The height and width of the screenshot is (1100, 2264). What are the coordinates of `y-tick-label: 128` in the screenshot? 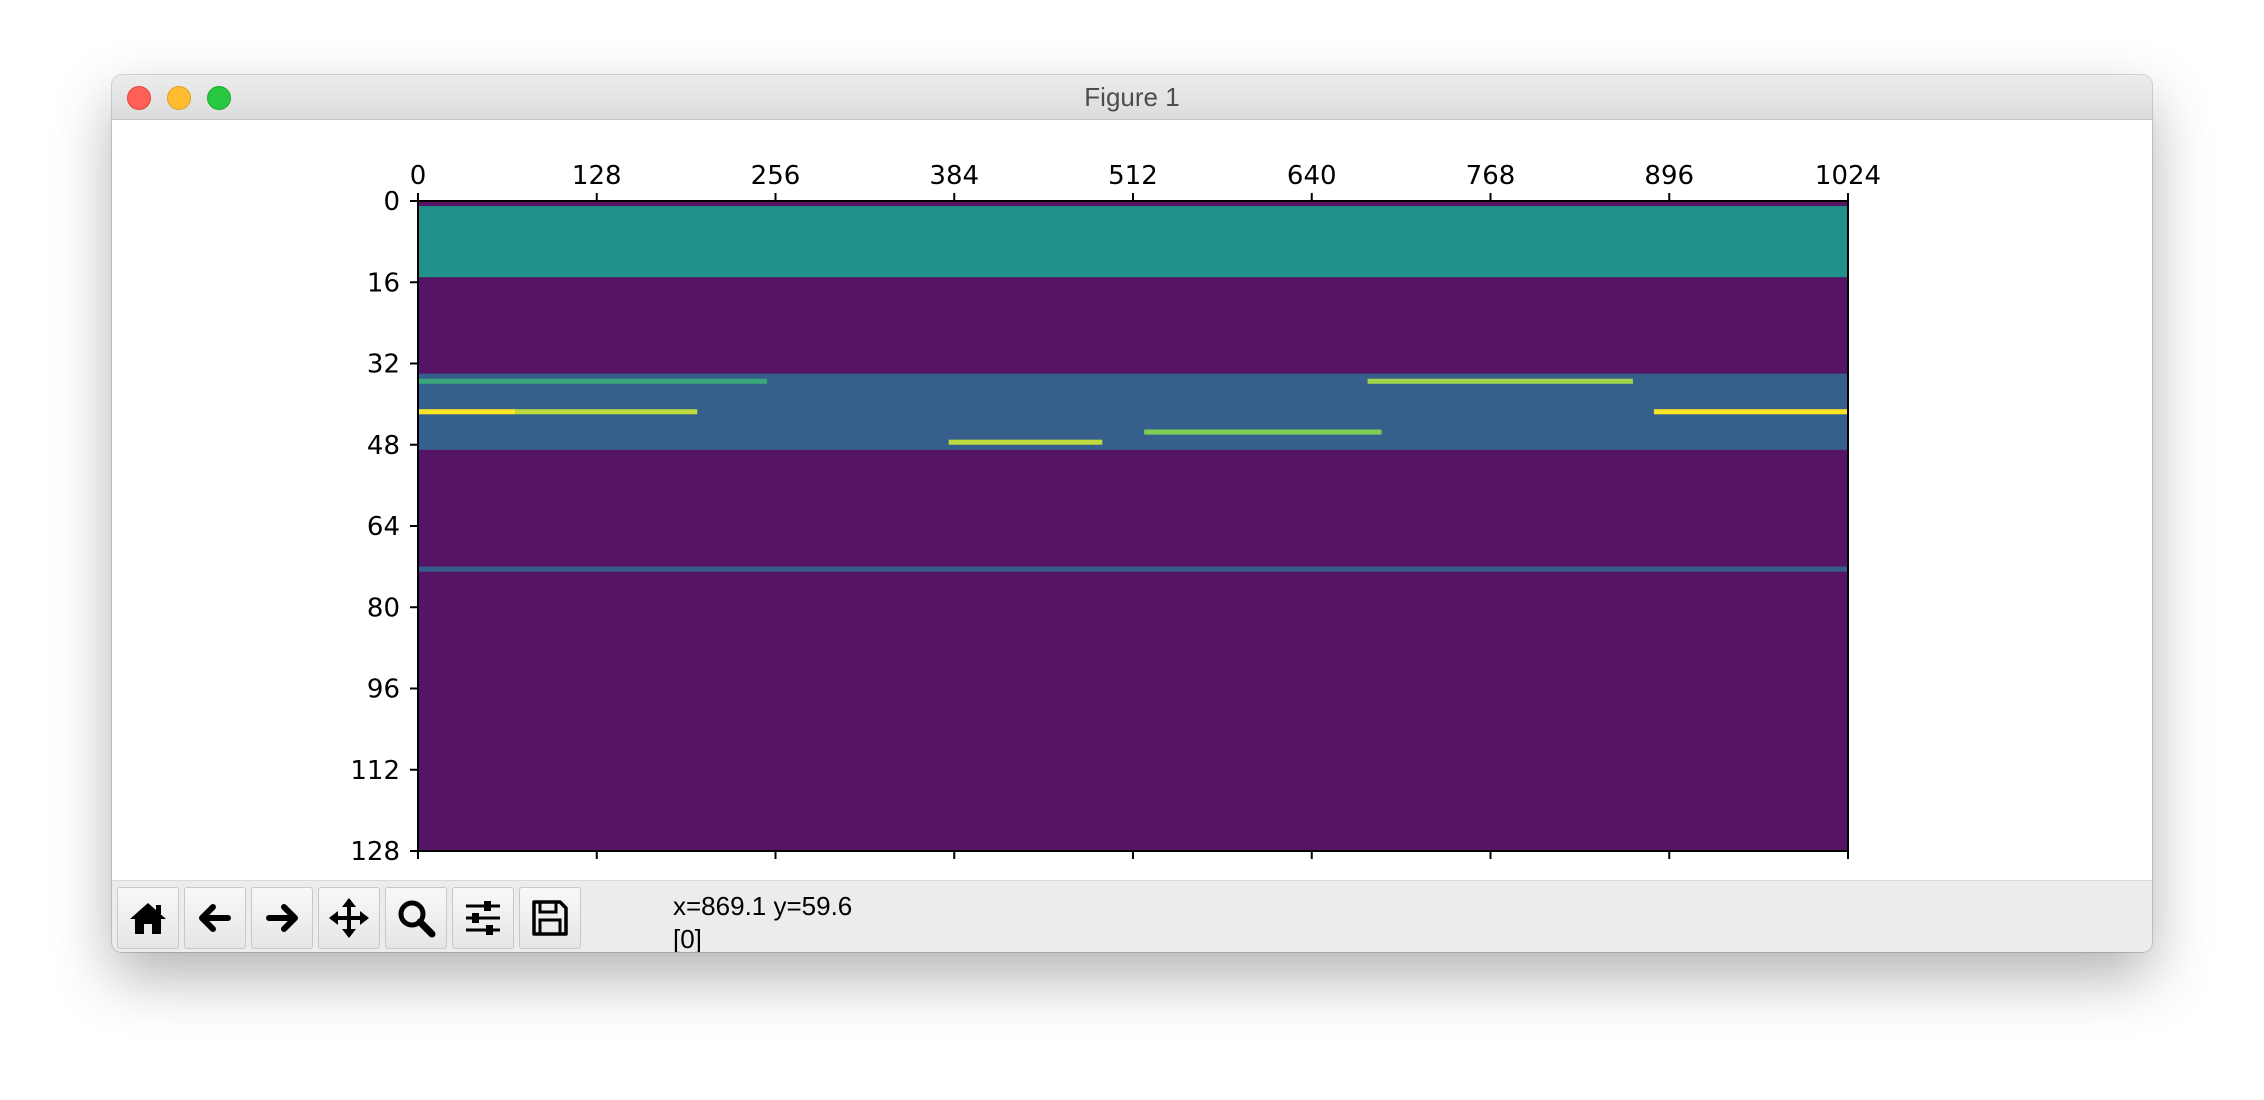 It's located at (375, 852).